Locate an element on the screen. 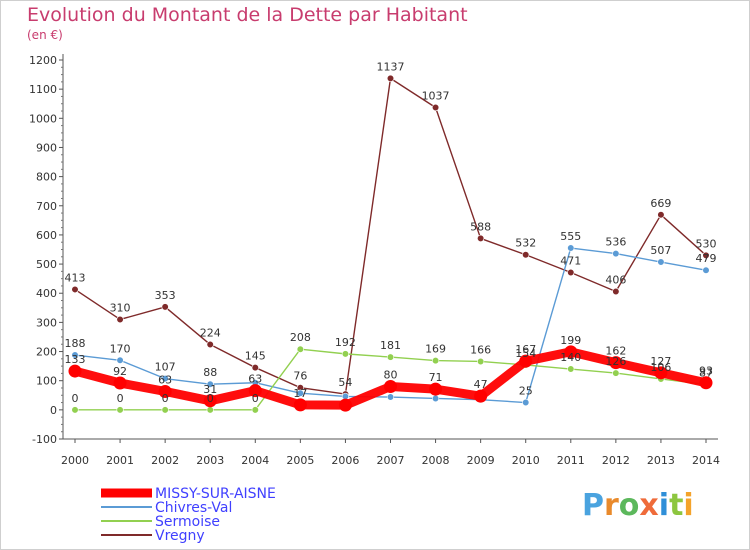  x-tick-label: 2006 is located at coordinates (345, 460).